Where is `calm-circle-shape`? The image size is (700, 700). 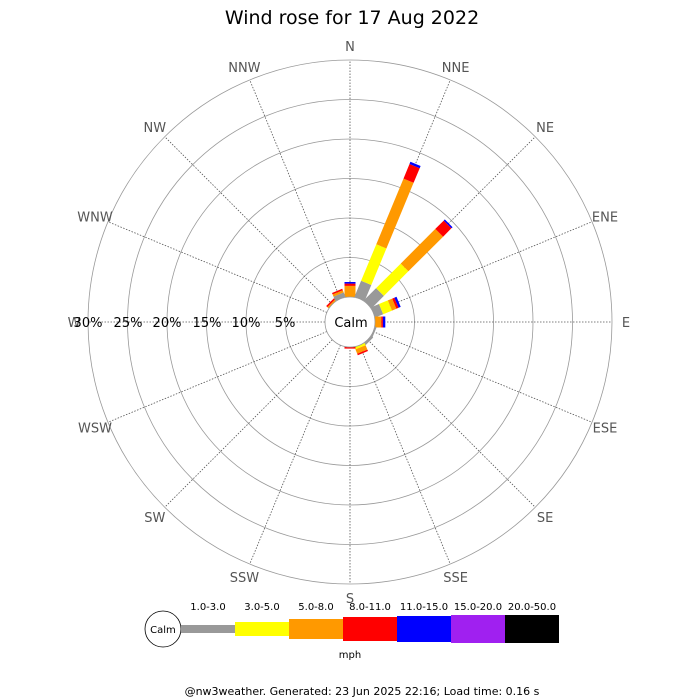 calm-circle-shape is located at coordinates (350, 322).